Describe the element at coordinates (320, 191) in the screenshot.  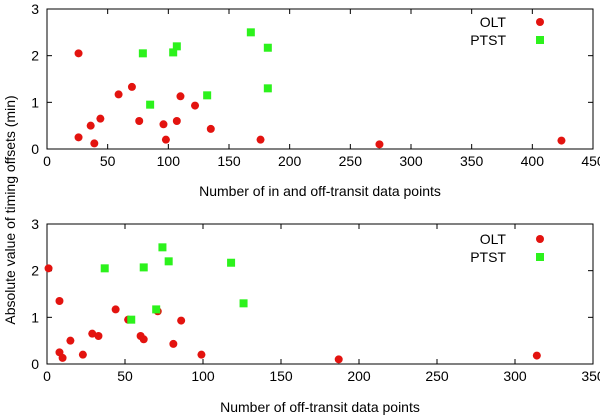
I see `x-axis-label: Number of in and off-transit data points` at that location.